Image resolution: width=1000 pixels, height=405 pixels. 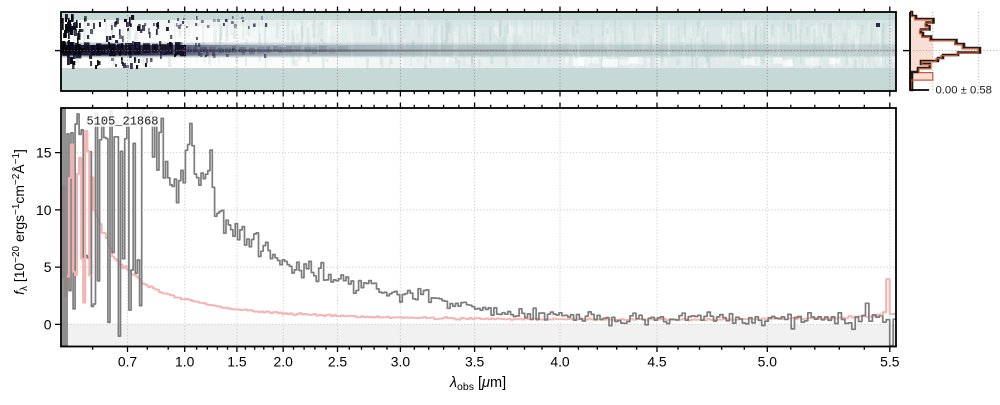 I want to click on svg-text: 10, so click(x=44, y=210).